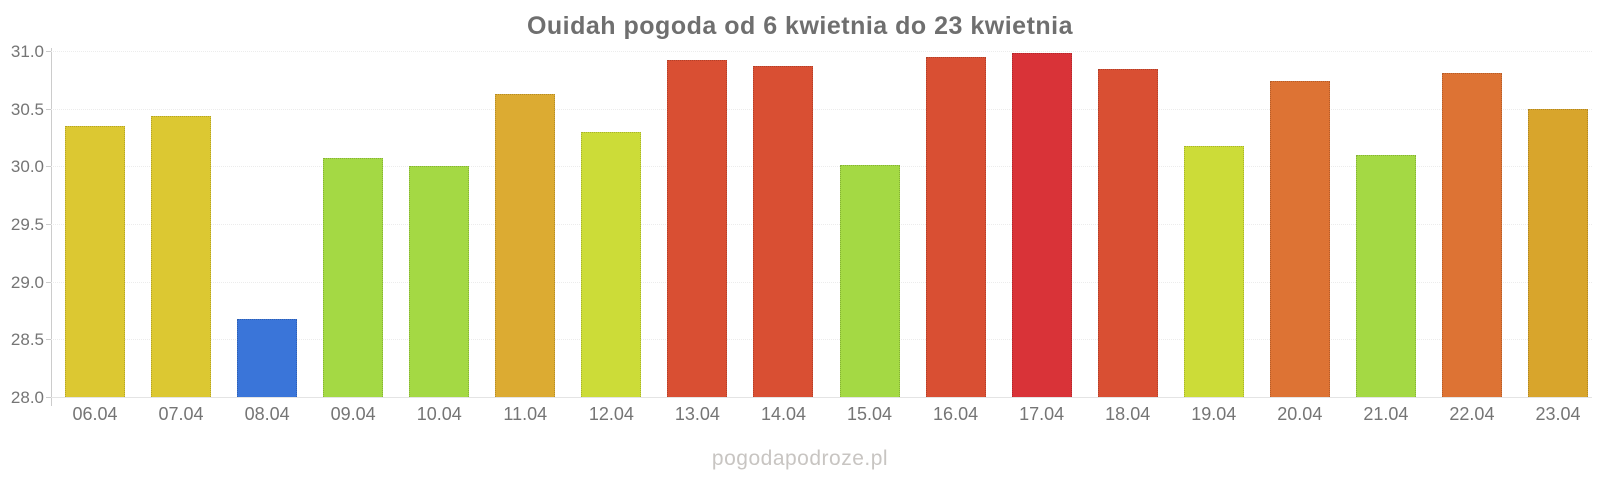 This screenshot has height=480, width=1600. Describe the element at coordinates (955, 226) in the screenshot. I see `bar-16.04` at that location.